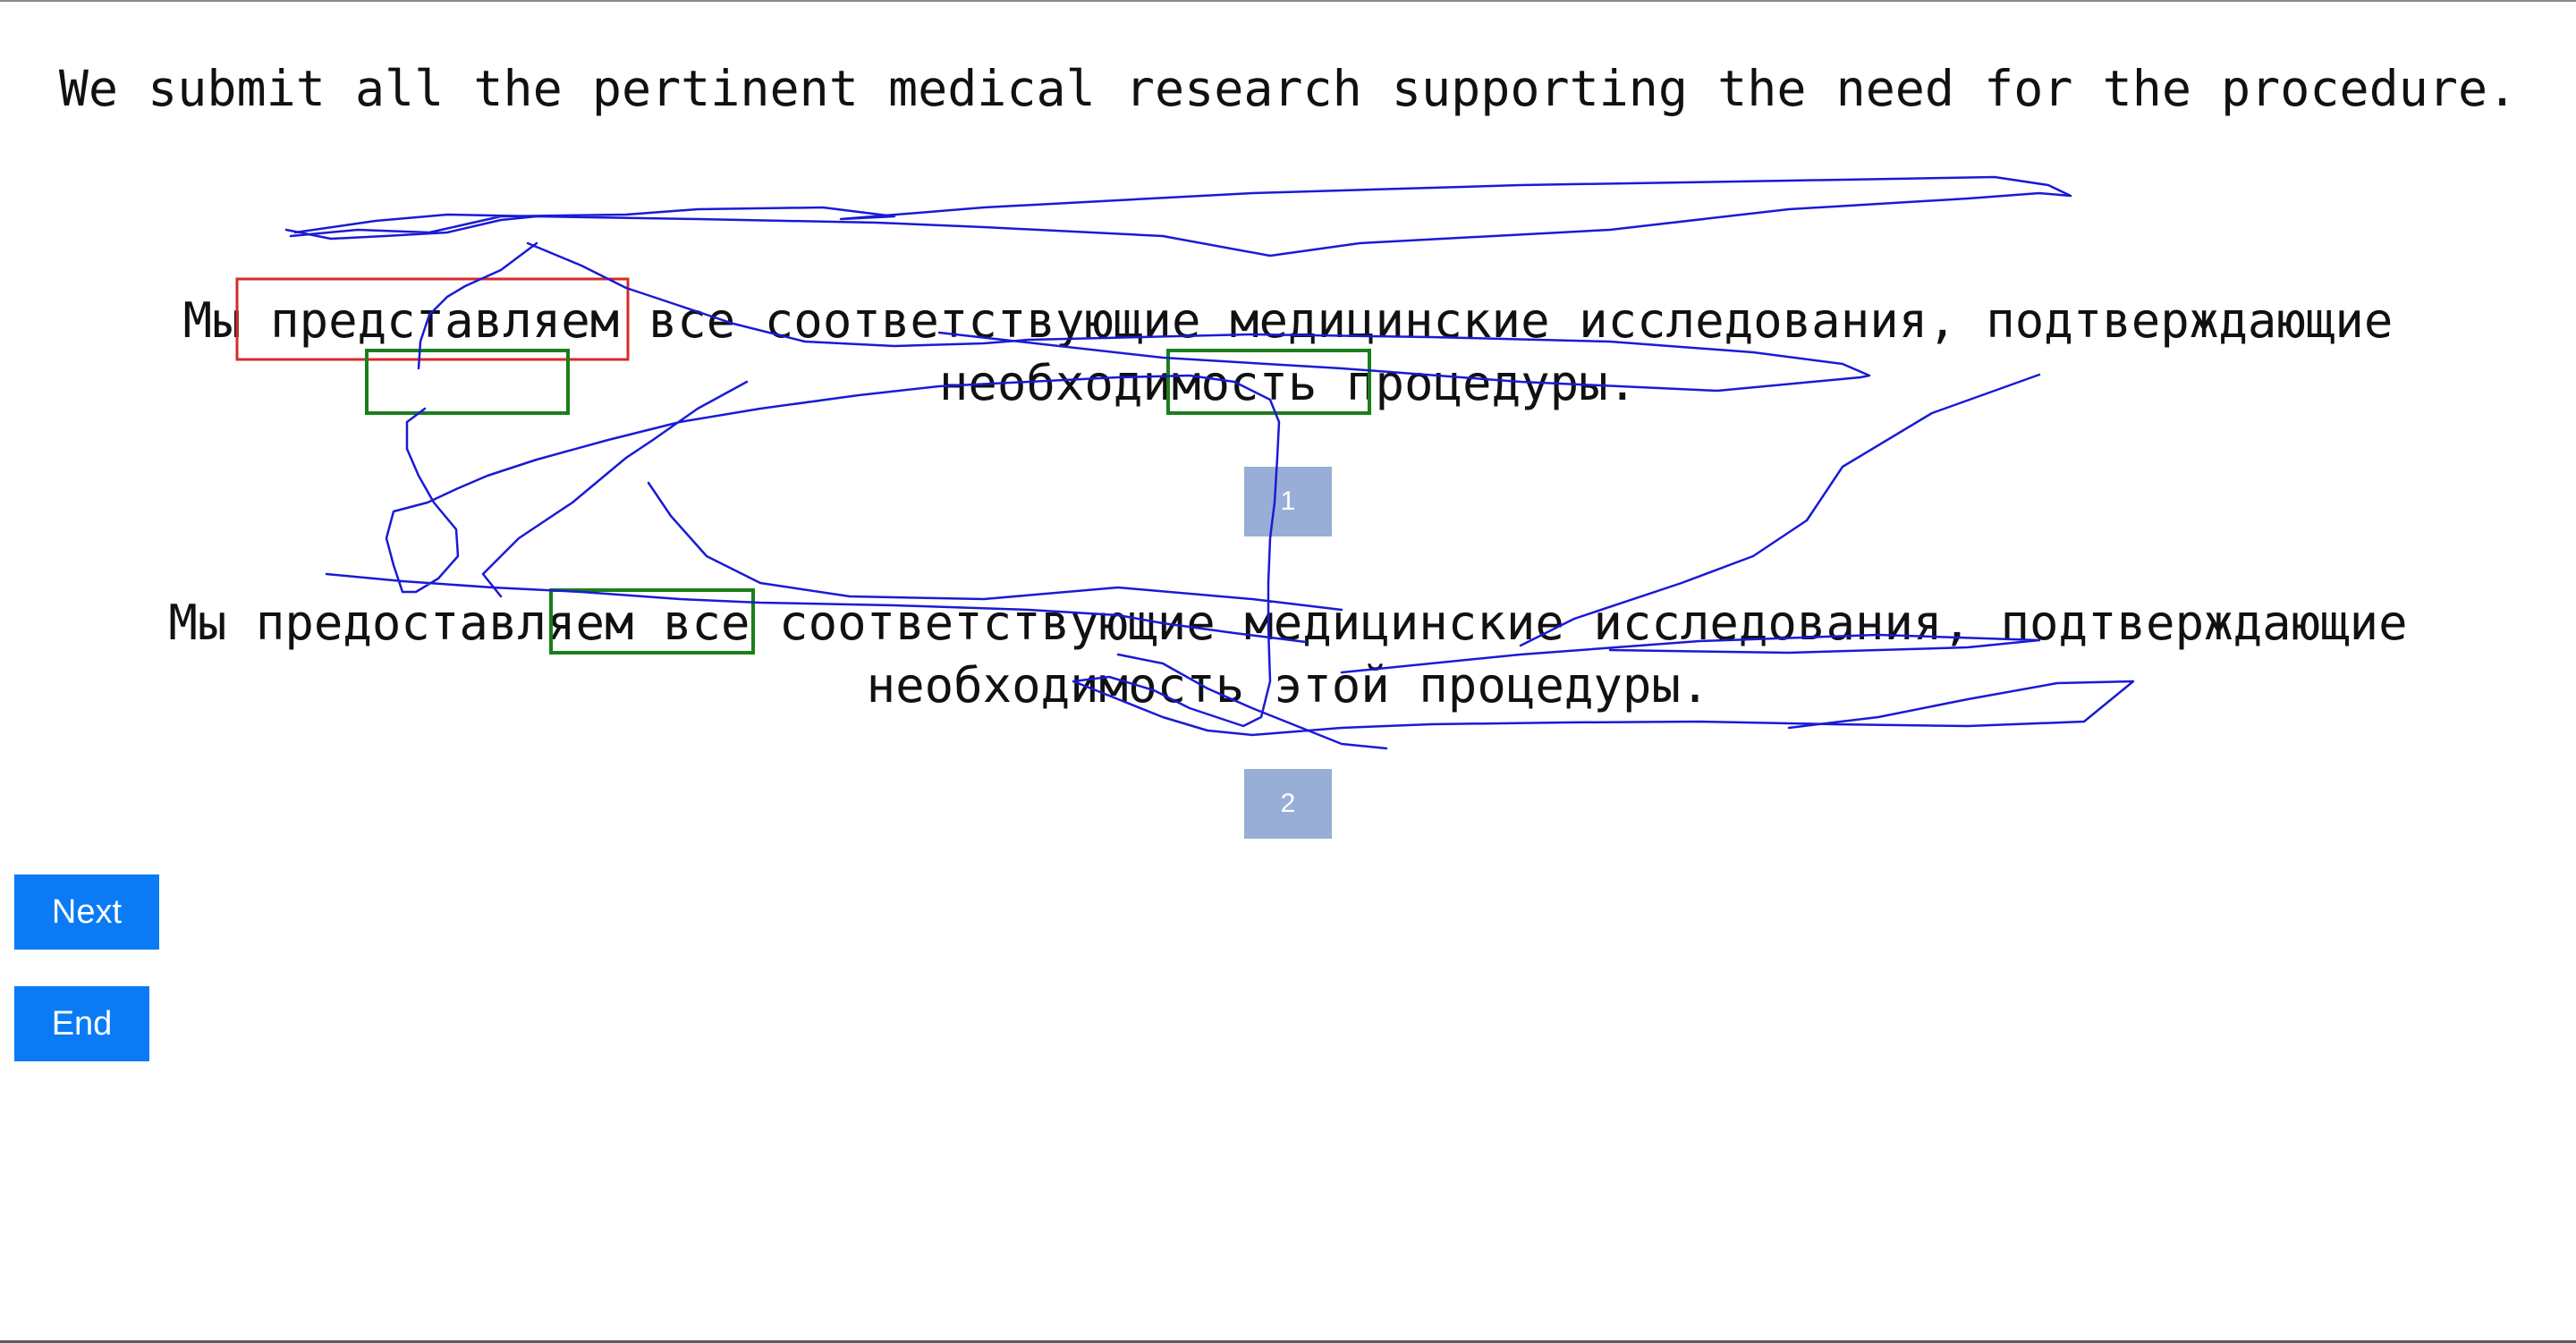  Describe the element at coordinates (86, 912) in the screenshot. I see `next-button: Next` at that location.